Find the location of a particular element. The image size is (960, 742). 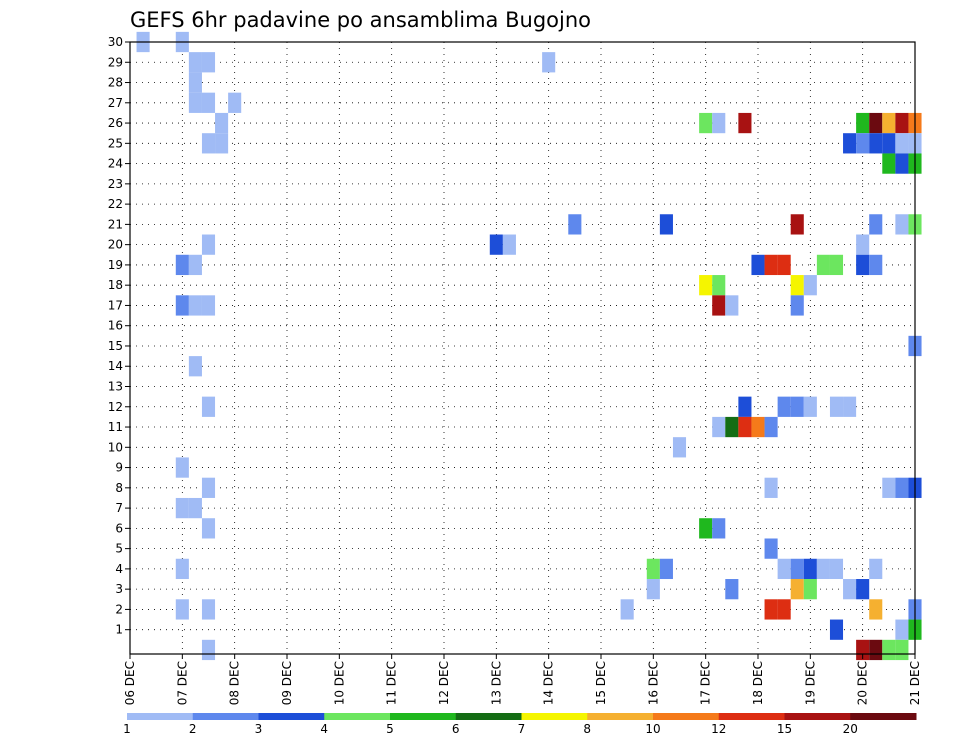

colorbar-label: 6 is located at coordinates (456, 729).